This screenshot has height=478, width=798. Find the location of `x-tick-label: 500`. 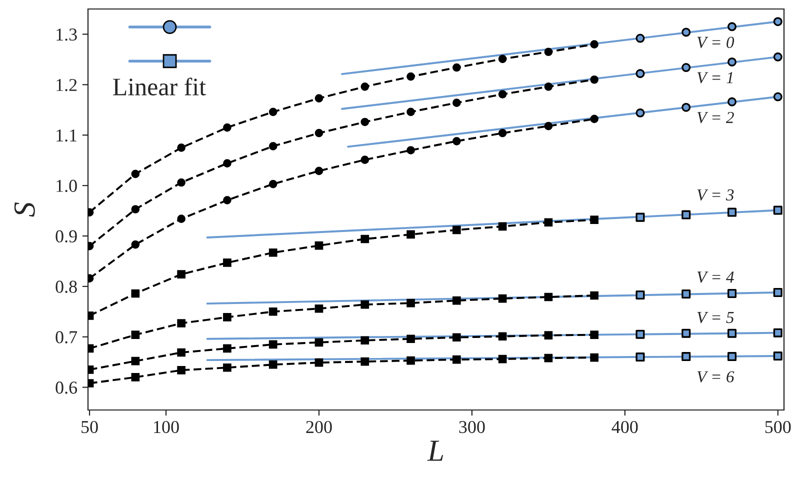

x-tick-label: 500 is located at coordinates (778, 427).